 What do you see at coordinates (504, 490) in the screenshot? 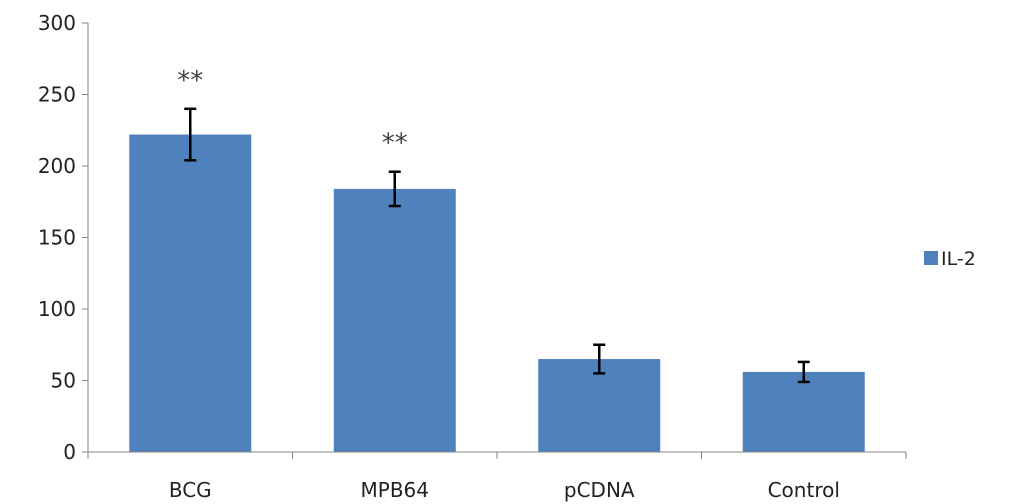
I see `x-axis-ticks: BCG MPB64 pCDNA Control` at bounding box center [504, 490].